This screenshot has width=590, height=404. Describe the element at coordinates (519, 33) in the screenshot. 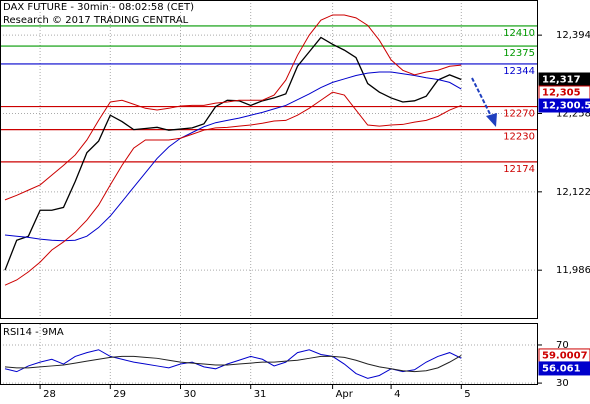

I see `level-label: 12410` at that location.